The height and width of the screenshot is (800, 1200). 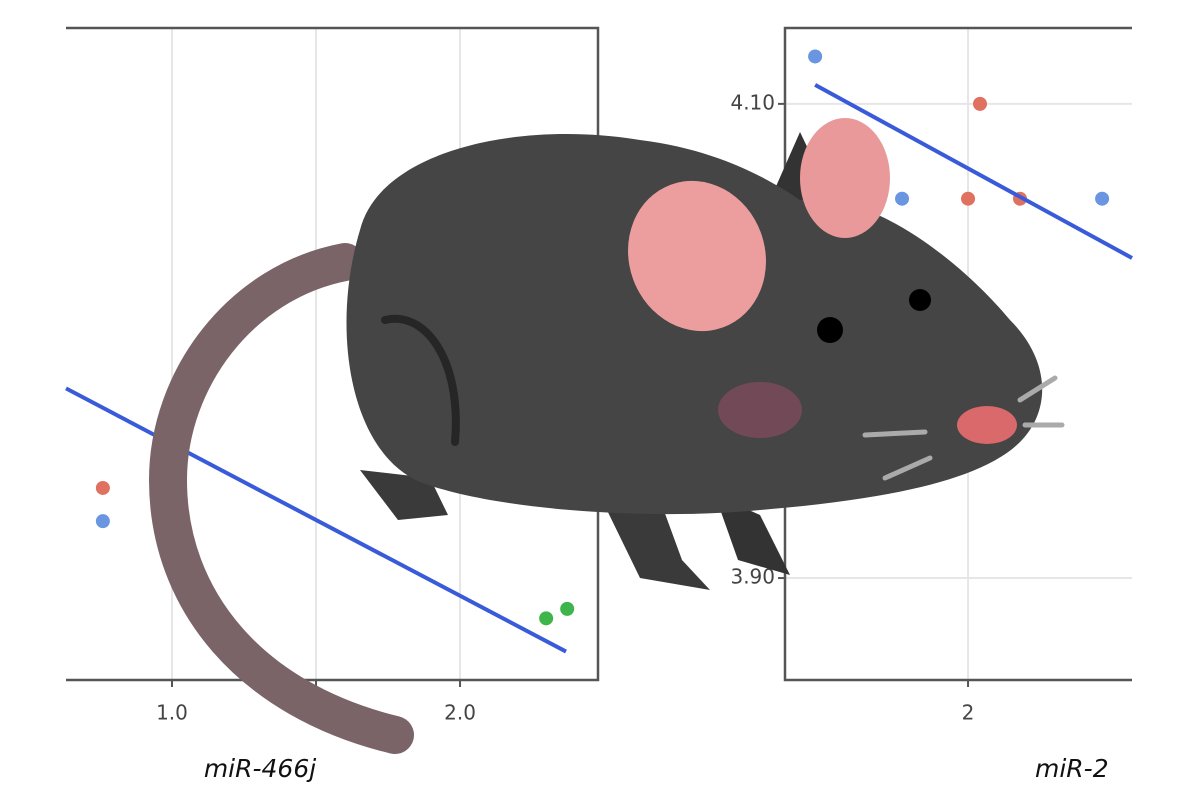 What do you see at coordinates (460, 713) in the screenshot?
I see `x-tick-label: 2.0` at bounding box center [460, 713].